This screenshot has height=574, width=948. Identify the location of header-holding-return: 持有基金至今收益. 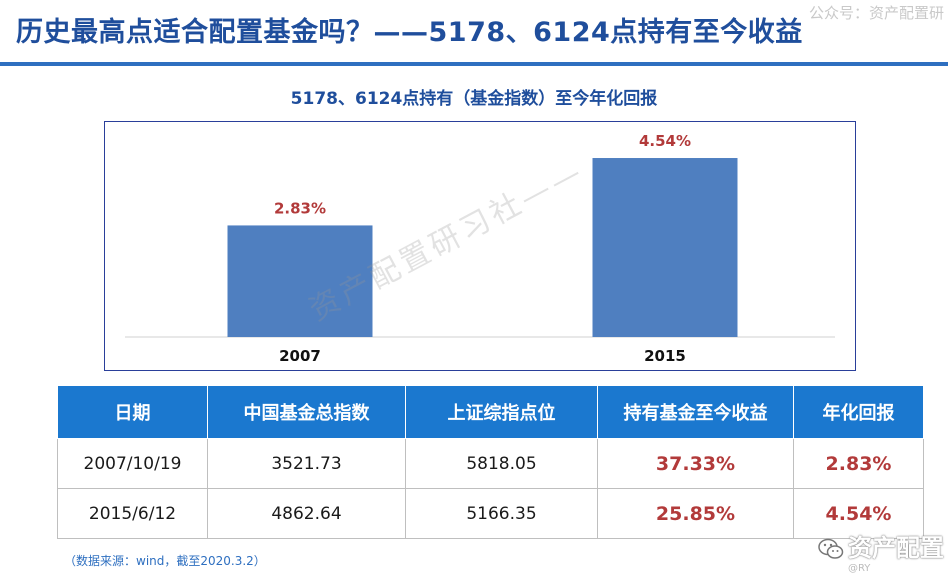
(695, 412).